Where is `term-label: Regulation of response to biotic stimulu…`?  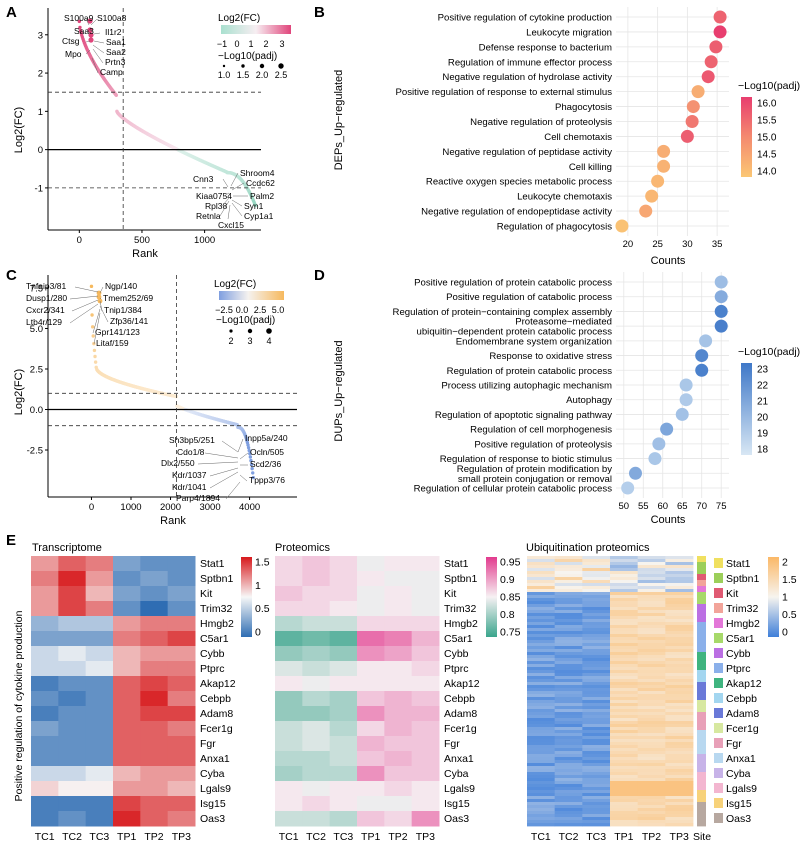
term-label: Regulation of response to biotic stimulu… is located at coordinates (526, 459).